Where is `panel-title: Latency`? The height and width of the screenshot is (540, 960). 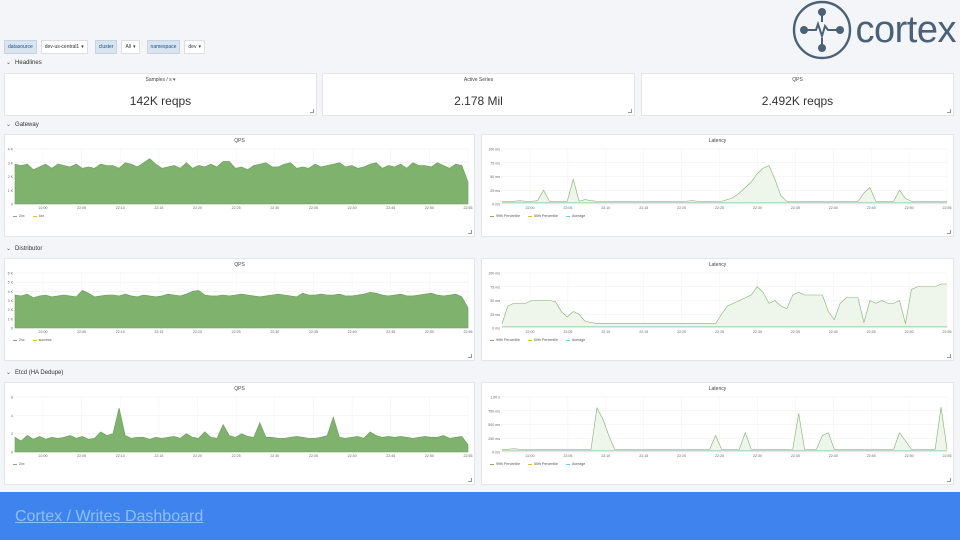 panel-title: Latency is located at coordinates (717, 141).